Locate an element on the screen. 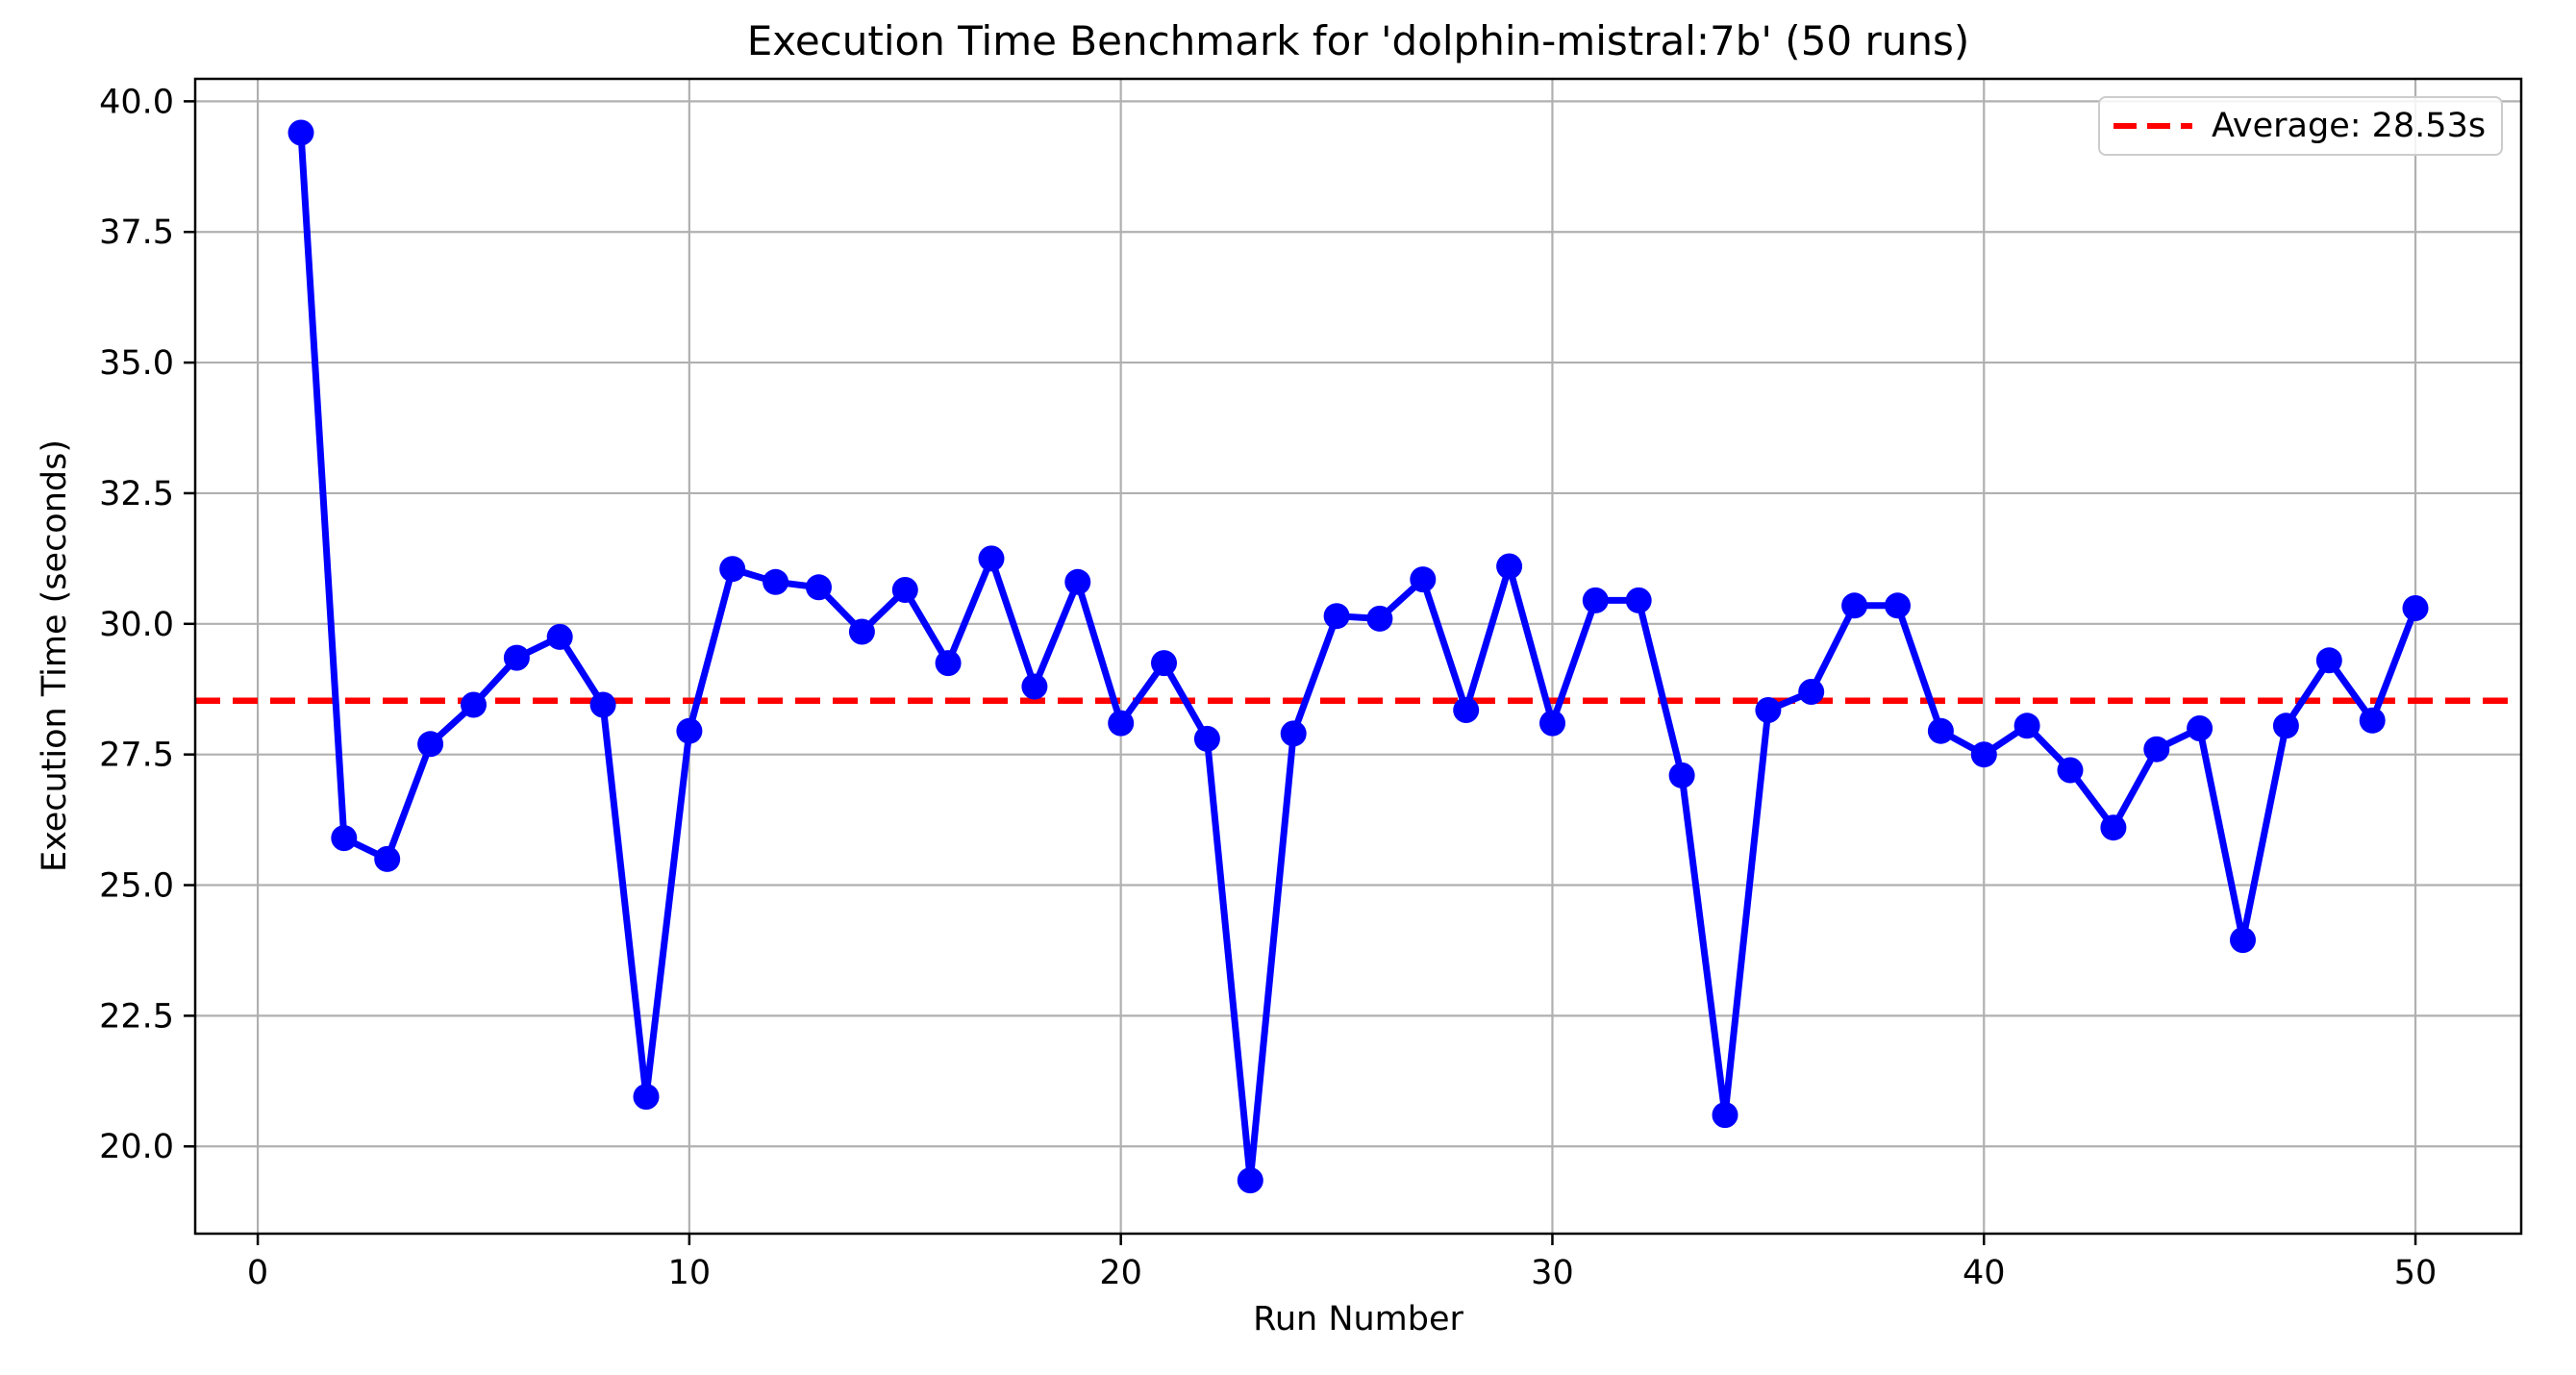 This screenshot has height=1375, width=2576. svg-text: 20.0 is located at coordinates (136, 1147).